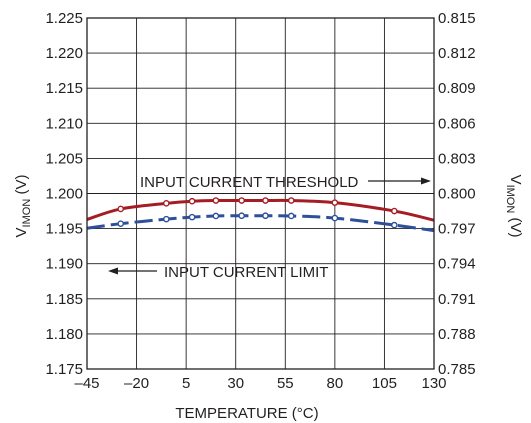 This screenshot has width=531, height=423. What do you see at coordinates (457, 194) in the screenshot?
I see `y-right-tick-label: 0.800` at bounding box center [457, 194].